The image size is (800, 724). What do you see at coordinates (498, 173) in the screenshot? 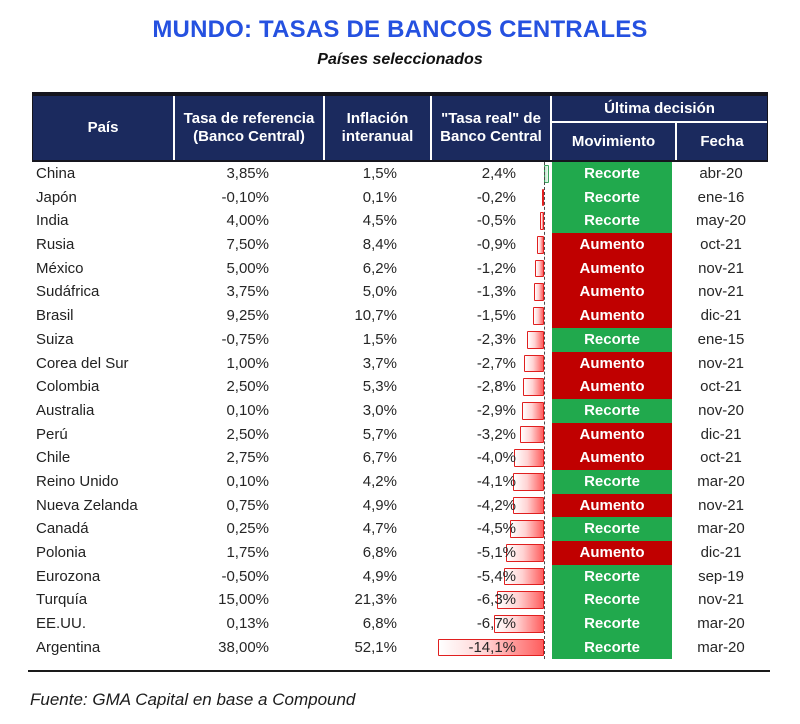
I see `real-rate-value: 2,4%` at bounding box center [498, 173].